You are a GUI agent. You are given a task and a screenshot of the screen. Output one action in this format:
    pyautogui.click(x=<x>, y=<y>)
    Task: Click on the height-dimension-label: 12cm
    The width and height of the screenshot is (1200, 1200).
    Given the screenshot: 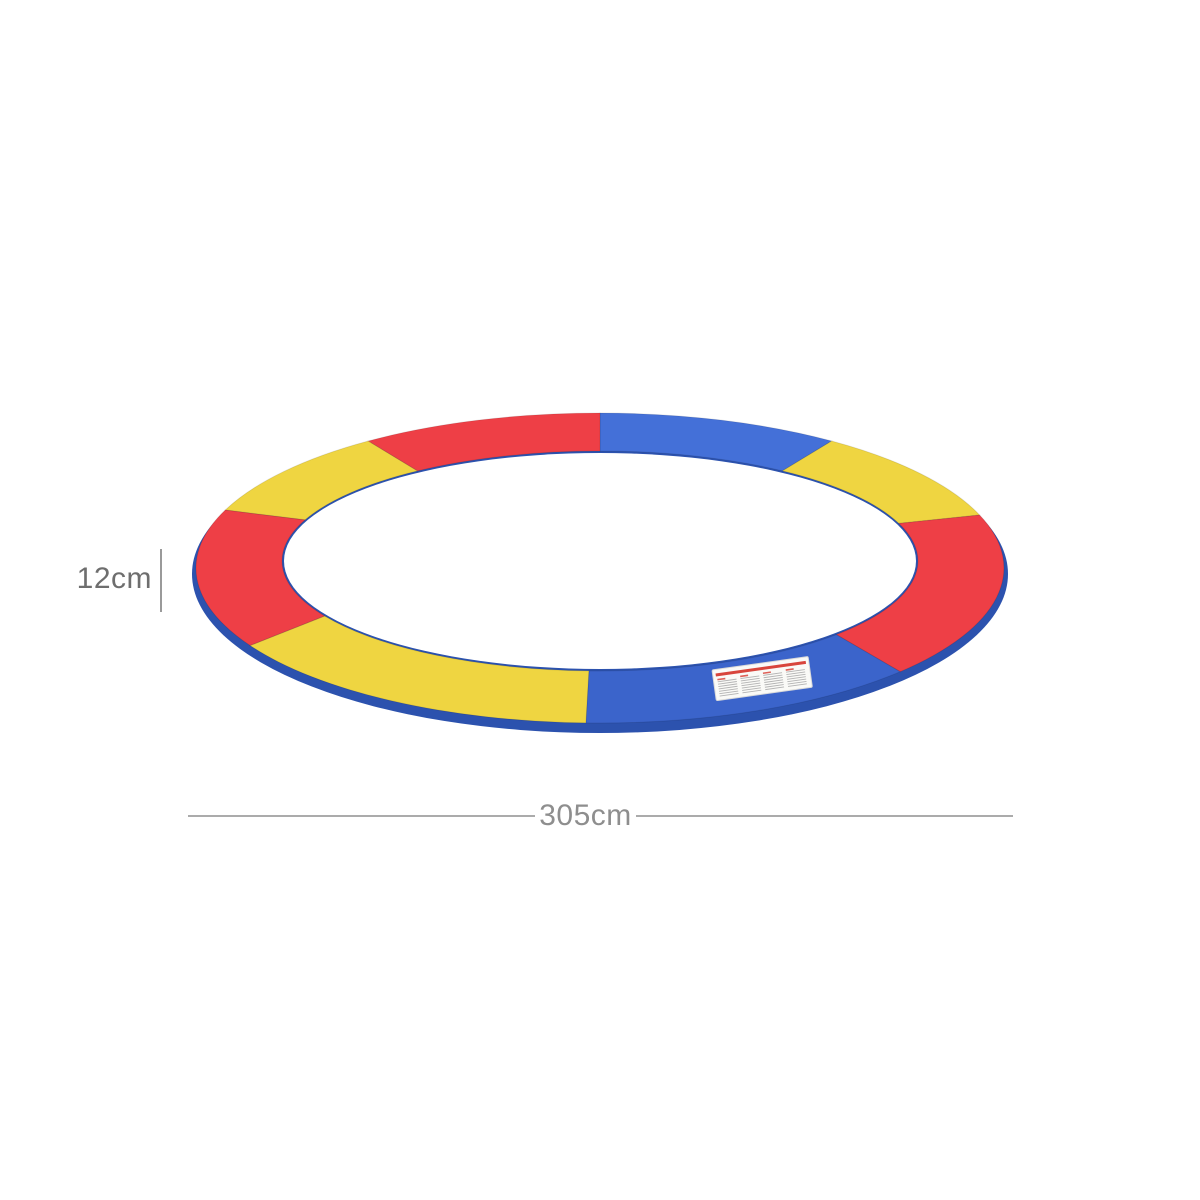 What is the action you would take?
    pyautogui.click(x=114, y=578)
    